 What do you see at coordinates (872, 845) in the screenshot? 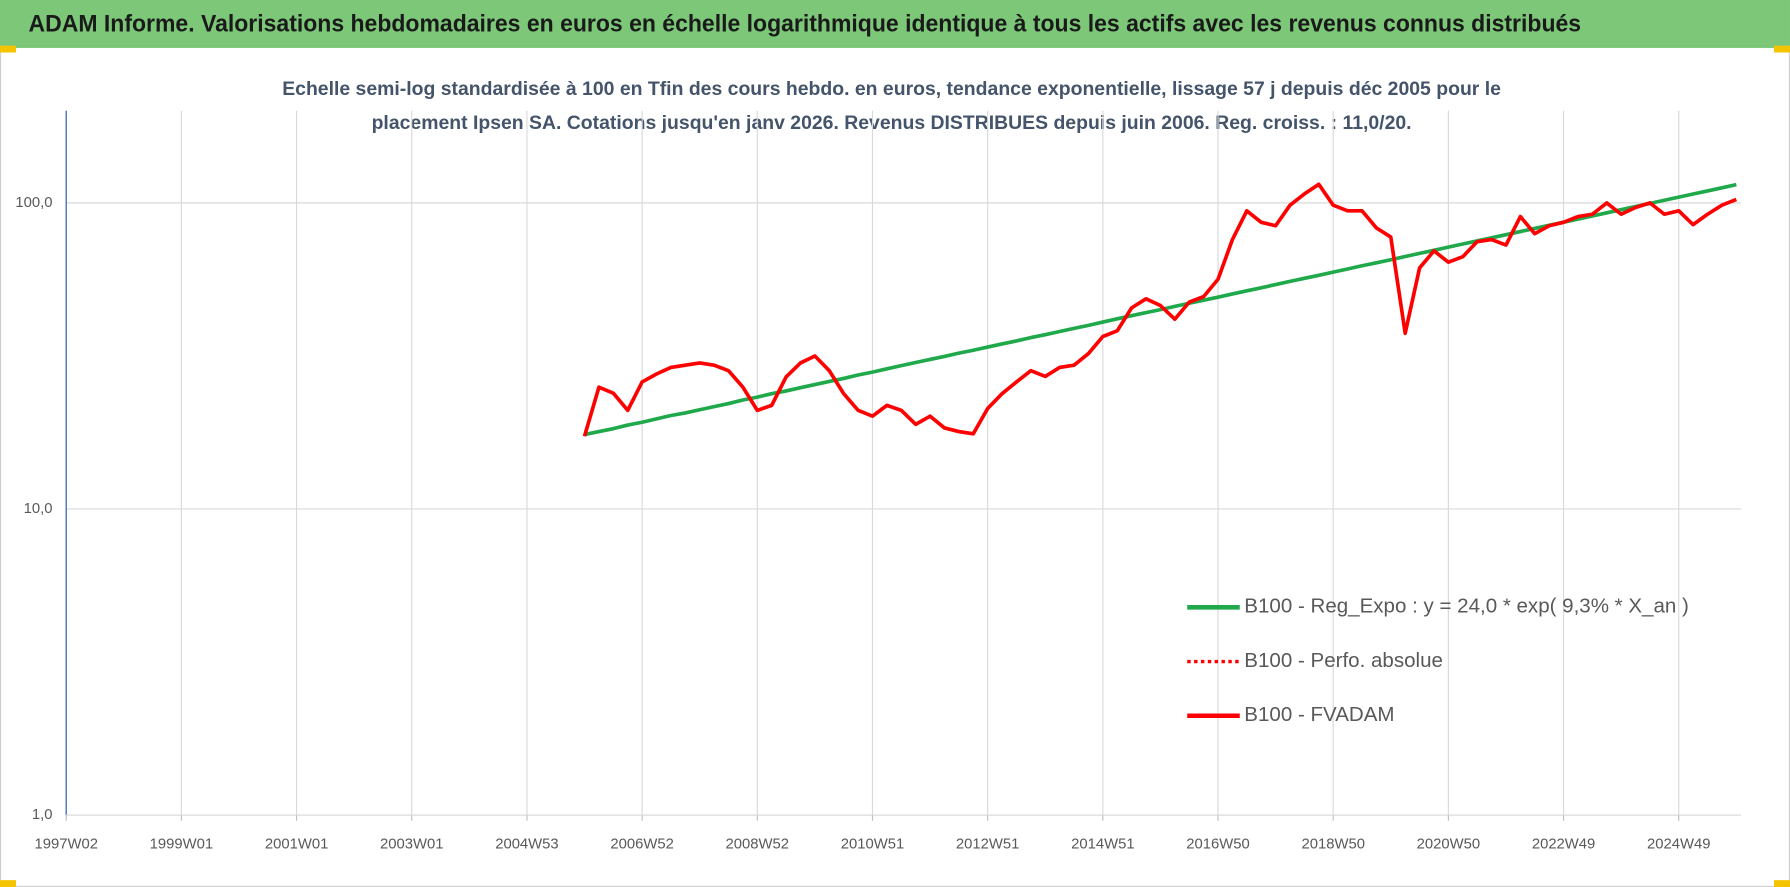
I see `x-tick-label: 2010W51` at bounding box center [872, 845].